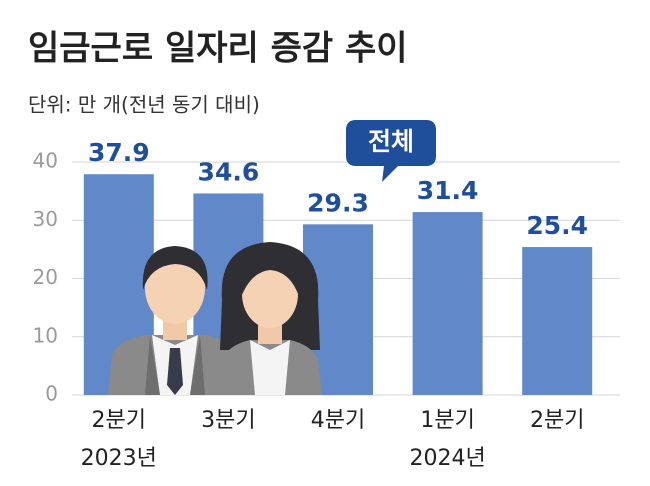 The height and width of the screenshot is (486, 650). I want to click on x-tick-label: 1분기, so click(447, 420).